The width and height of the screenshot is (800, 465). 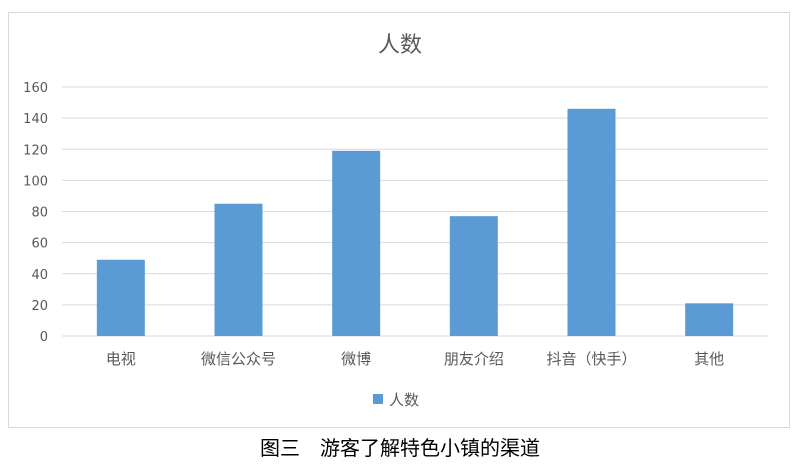 What do you see at coordinates (404, 400) in the screenshot?
I see `legend-label: 人数` at bounding box center [404, 400].